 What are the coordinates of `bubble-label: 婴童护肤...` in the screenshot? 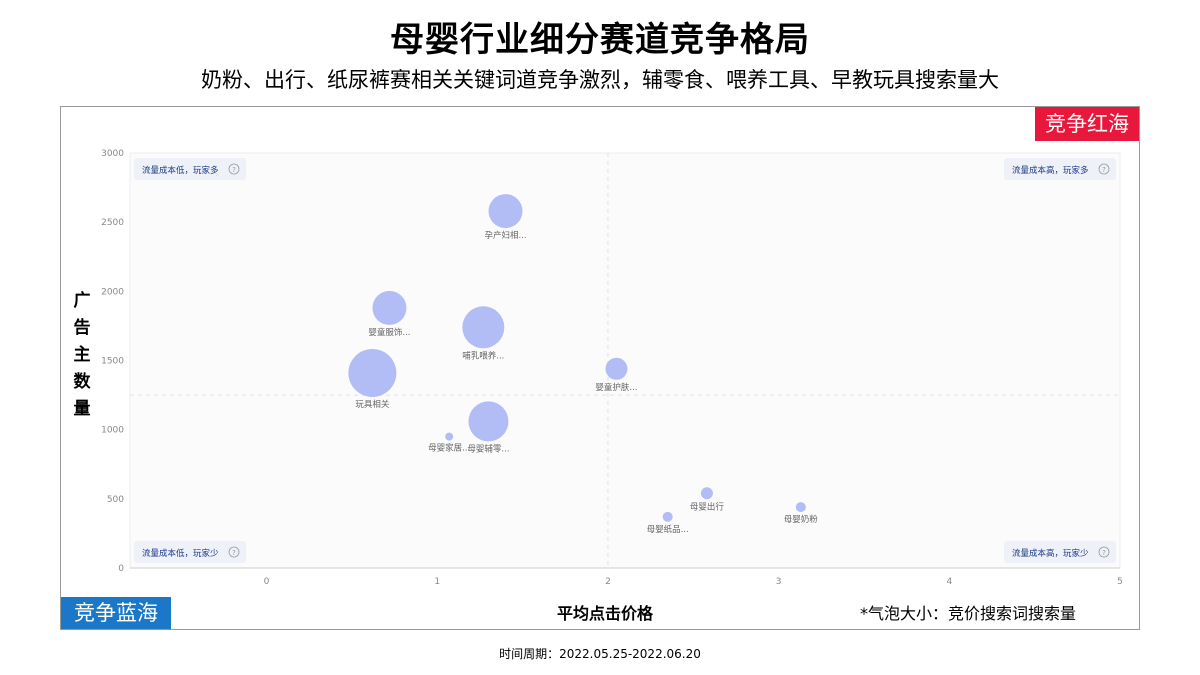 It's located at (616, 387).